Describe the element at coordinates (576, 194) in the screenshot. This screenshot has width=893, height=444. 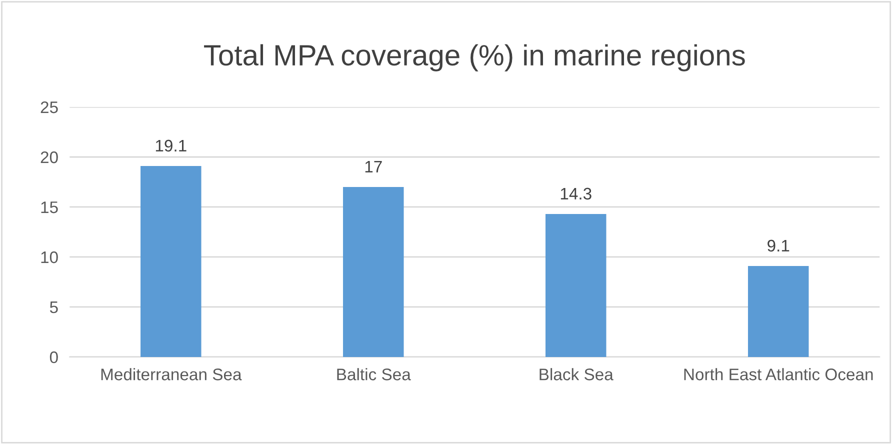
I see `data-label: 14.3` at that location.